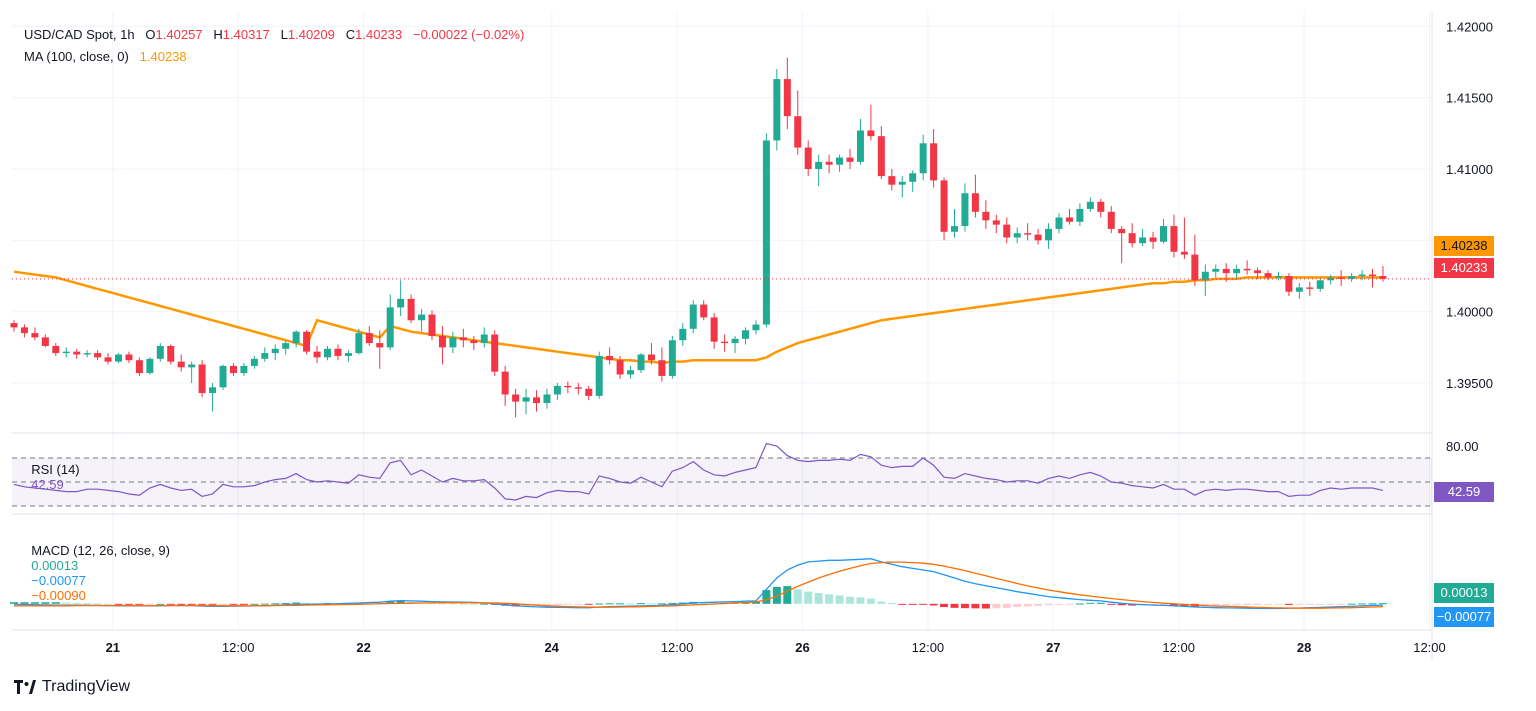 The height and width of the screenshot is (711, 1536). I want to click on ma-legend-row: MA (100, close, 0) 1.40238, so click(274, 57).